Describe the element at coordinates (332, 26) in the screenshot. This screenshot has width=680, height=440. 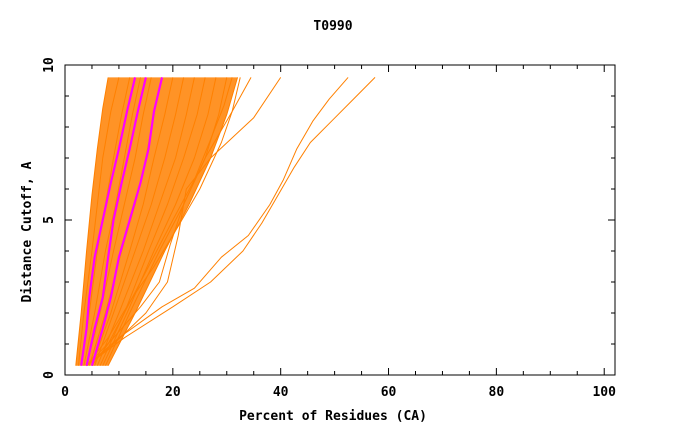
I see `chart-title: T0990` at that location.